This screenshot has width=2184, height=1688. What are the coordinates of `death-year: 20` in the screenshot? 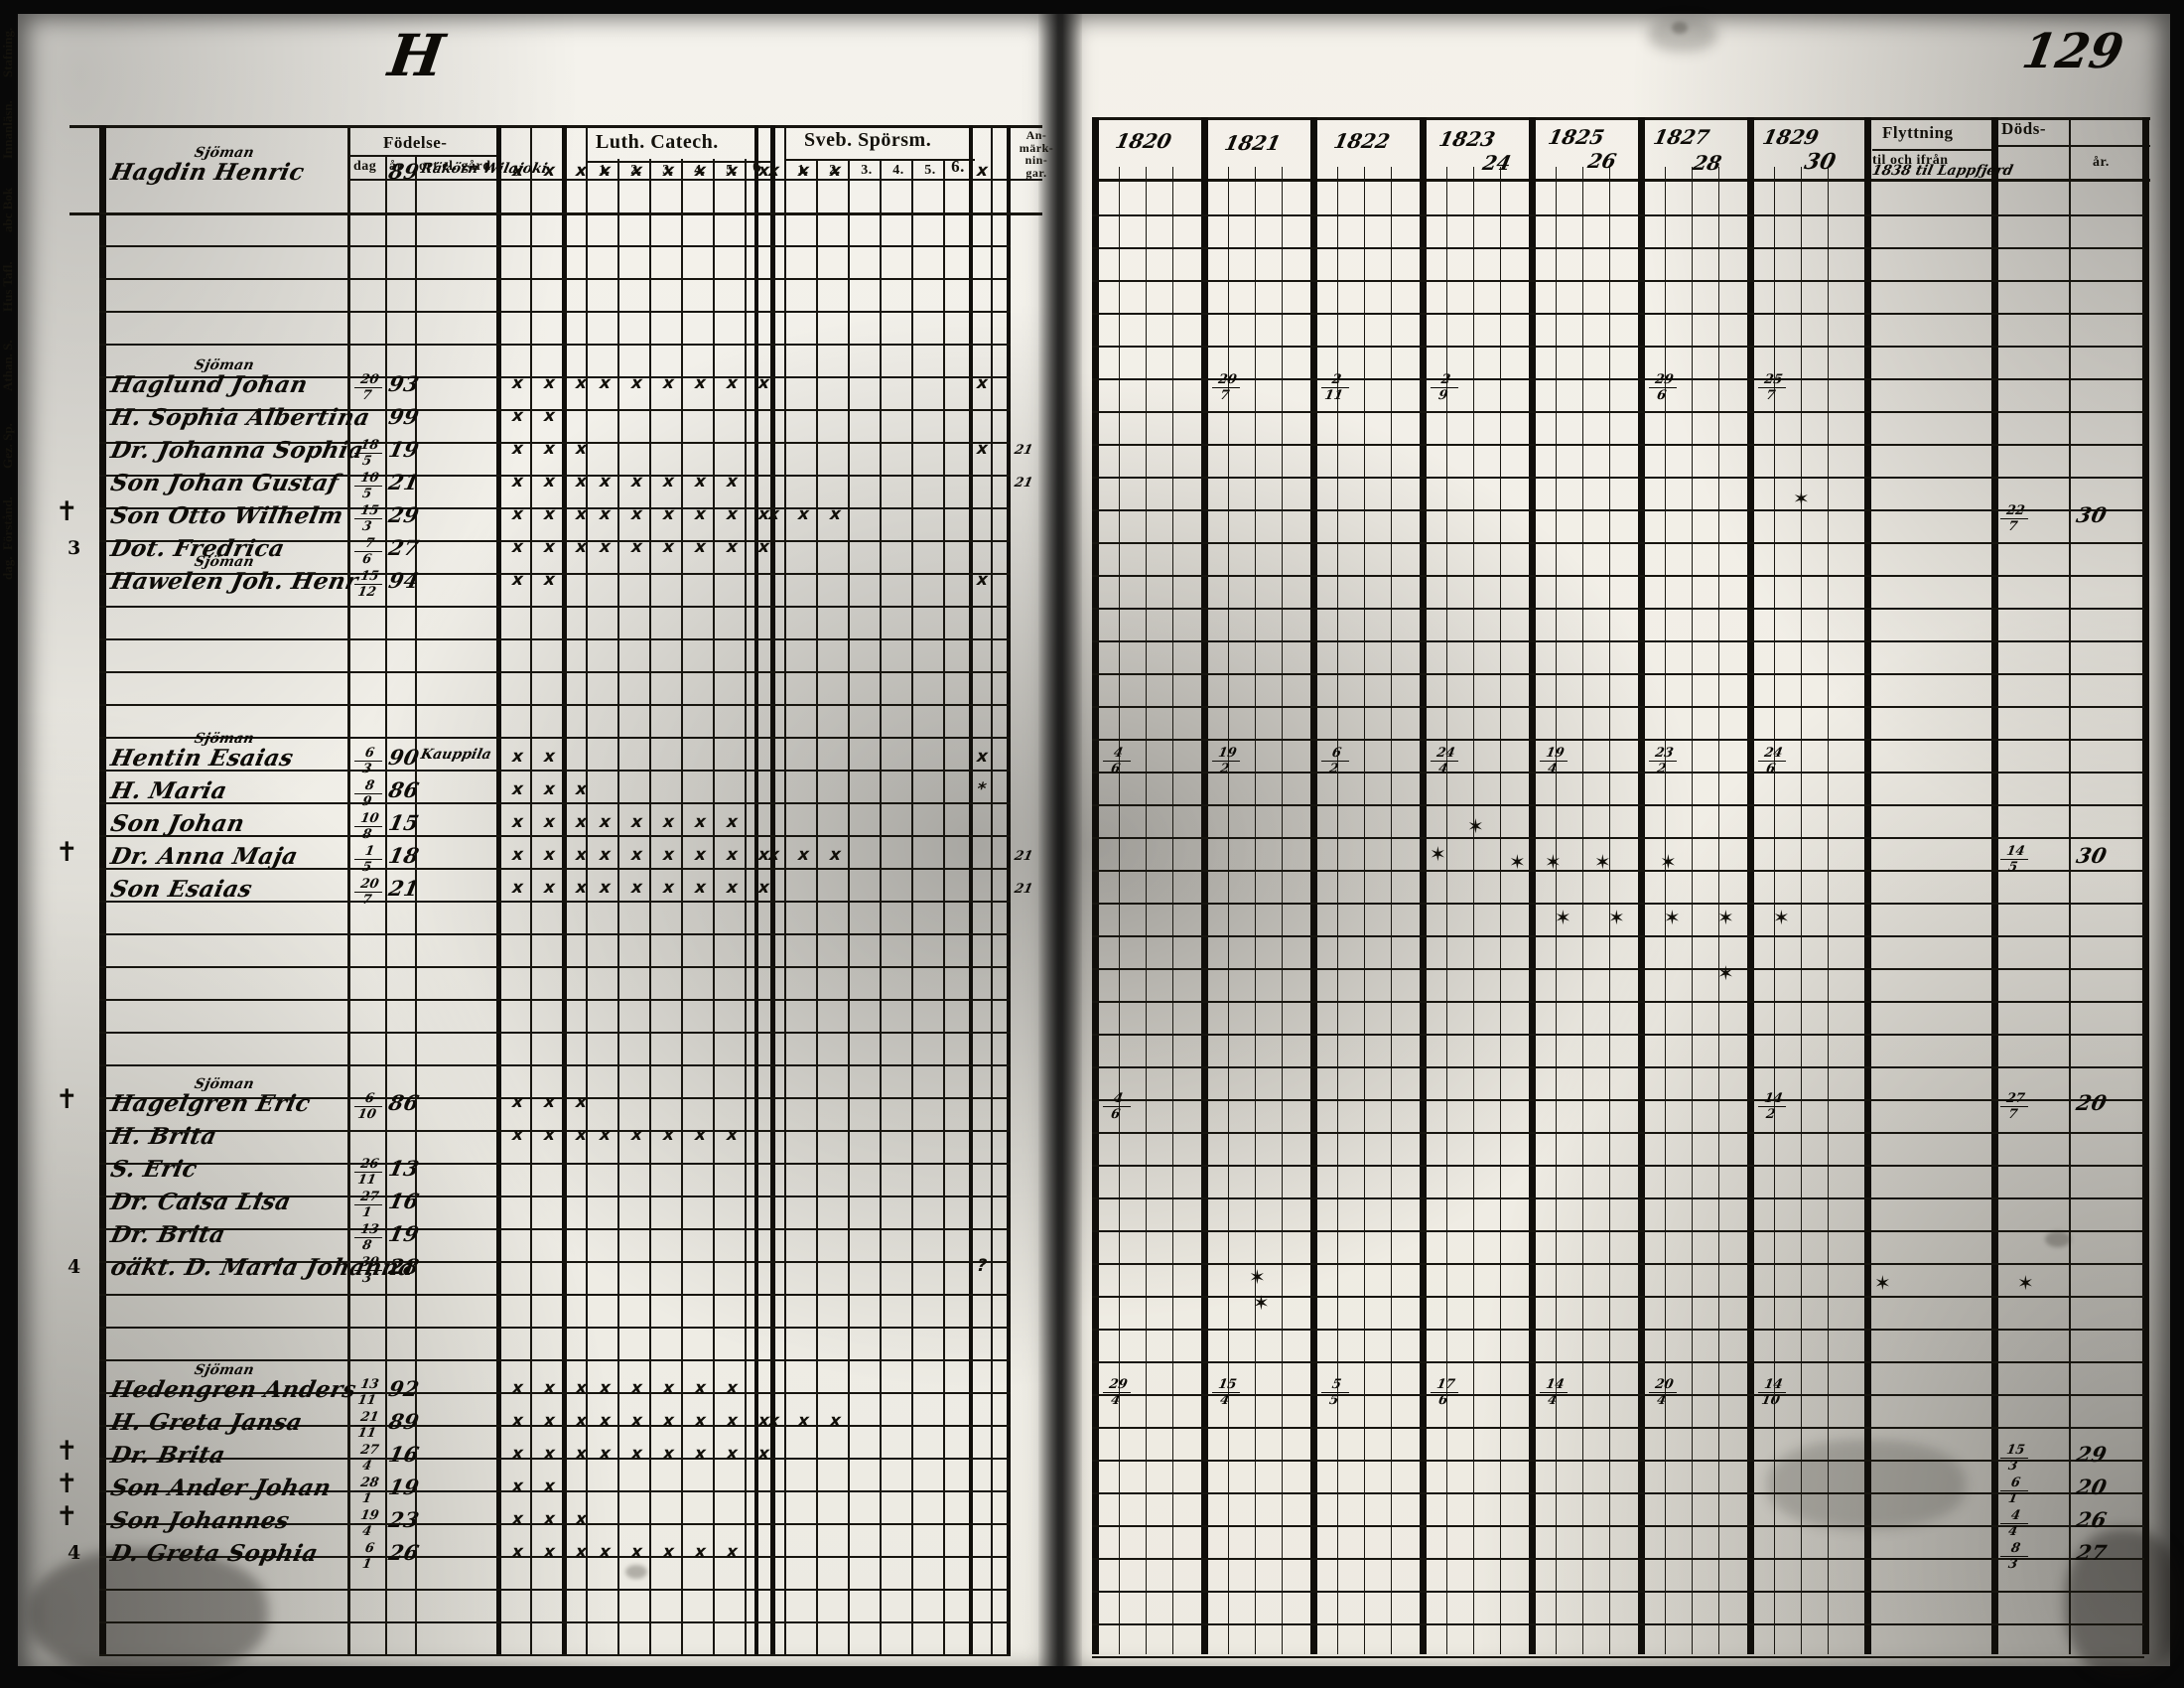 It's located at (2092, 1102).